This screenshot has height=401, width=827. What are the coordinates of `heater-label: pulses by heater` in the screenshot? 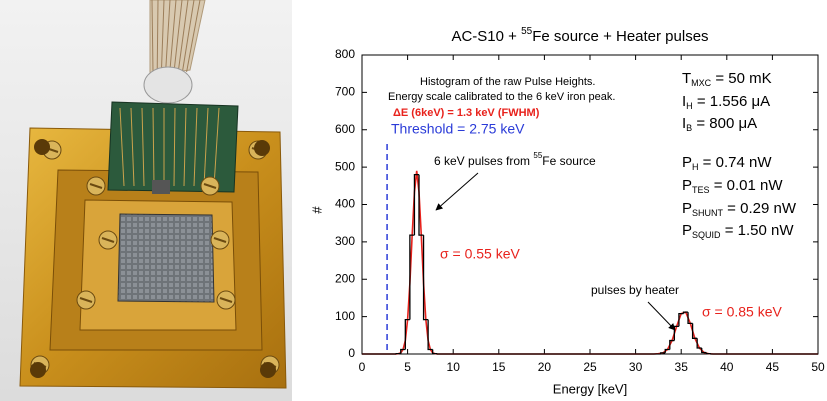 It's located at (635, 290).